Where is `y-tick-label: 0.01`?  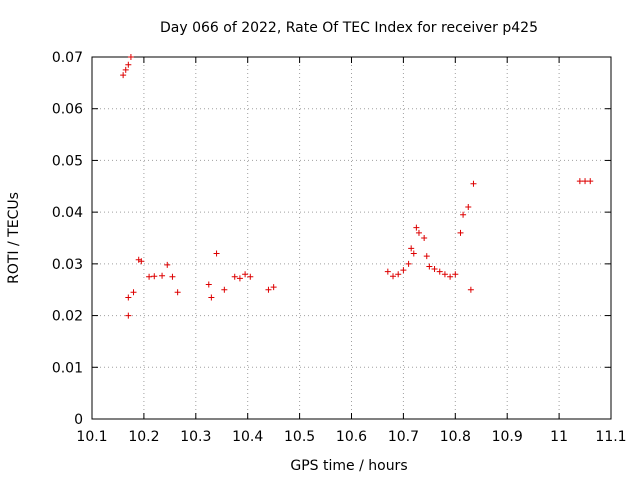 y-tick-label: 0.01 is located at coordinates (67, 368).